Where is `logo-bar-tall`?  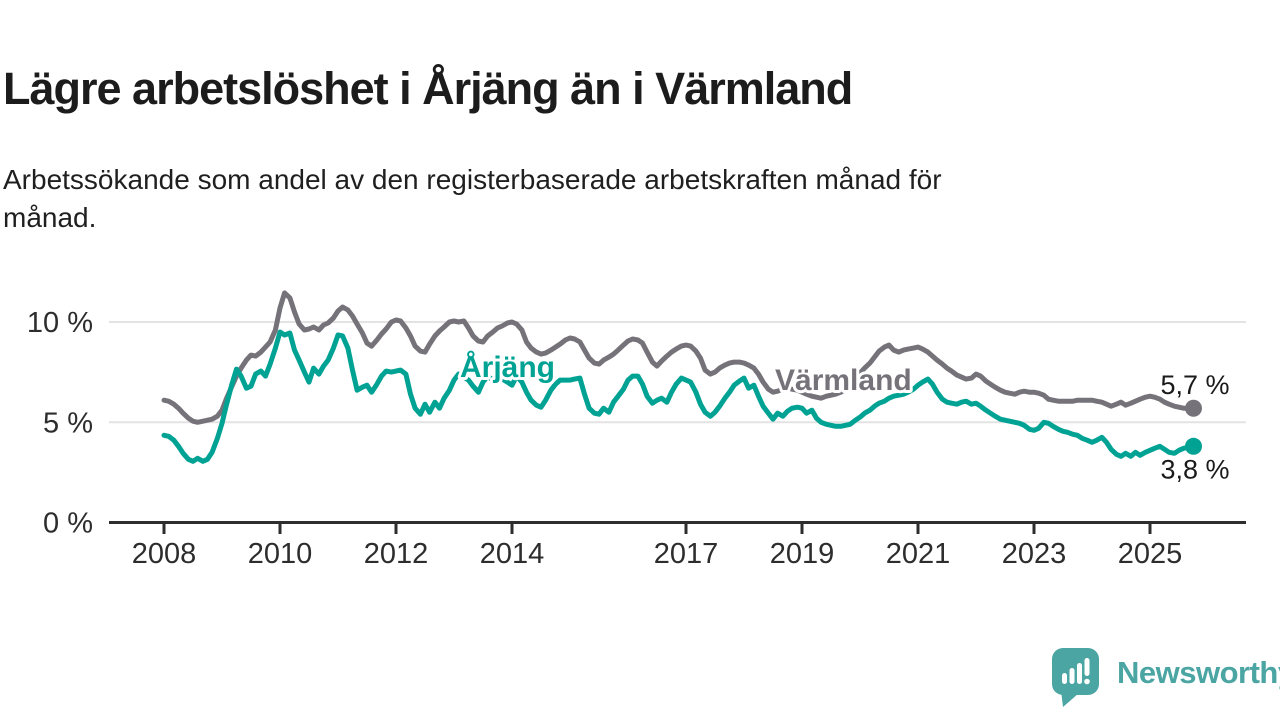
logo-bar-tall is located at coordinates (1079, 673).